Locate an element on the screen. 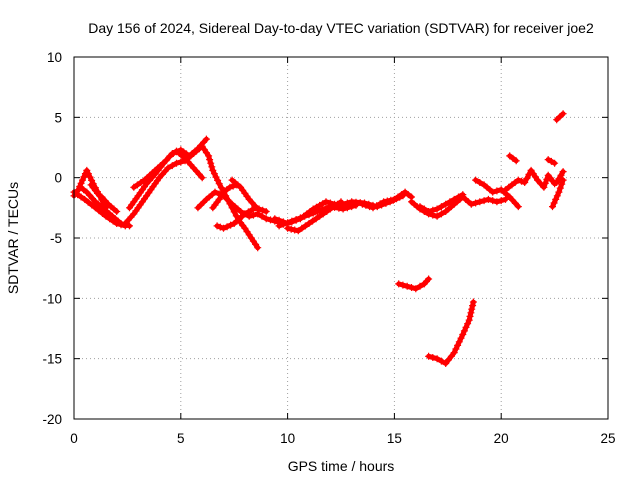 The width and height of the screenshot is (640, 480). y-tick-label: -10 is located at coordinates (52, 298).